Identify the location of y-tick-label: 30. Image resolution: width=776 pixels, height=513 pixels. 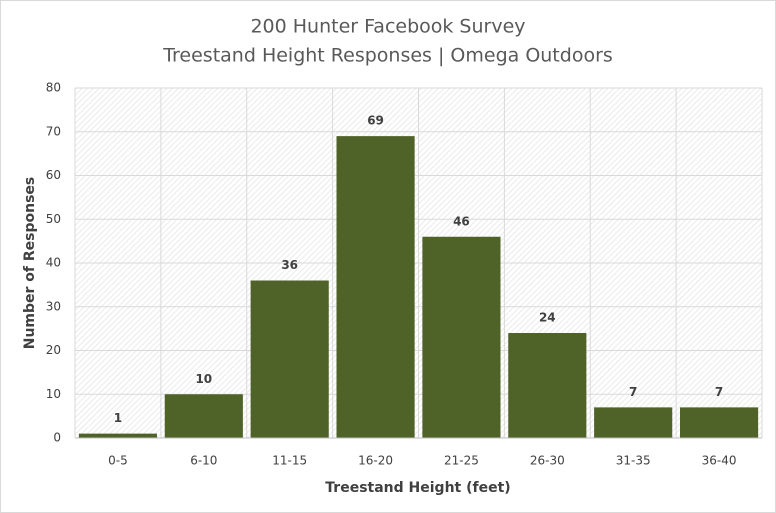
(53, 306).